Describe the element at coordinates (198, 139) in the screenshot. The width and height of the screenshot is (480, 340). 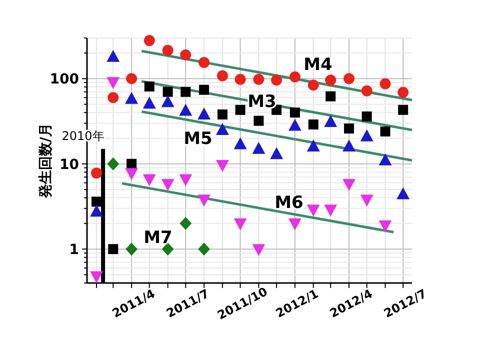
I see `annotation: M5` at that location.